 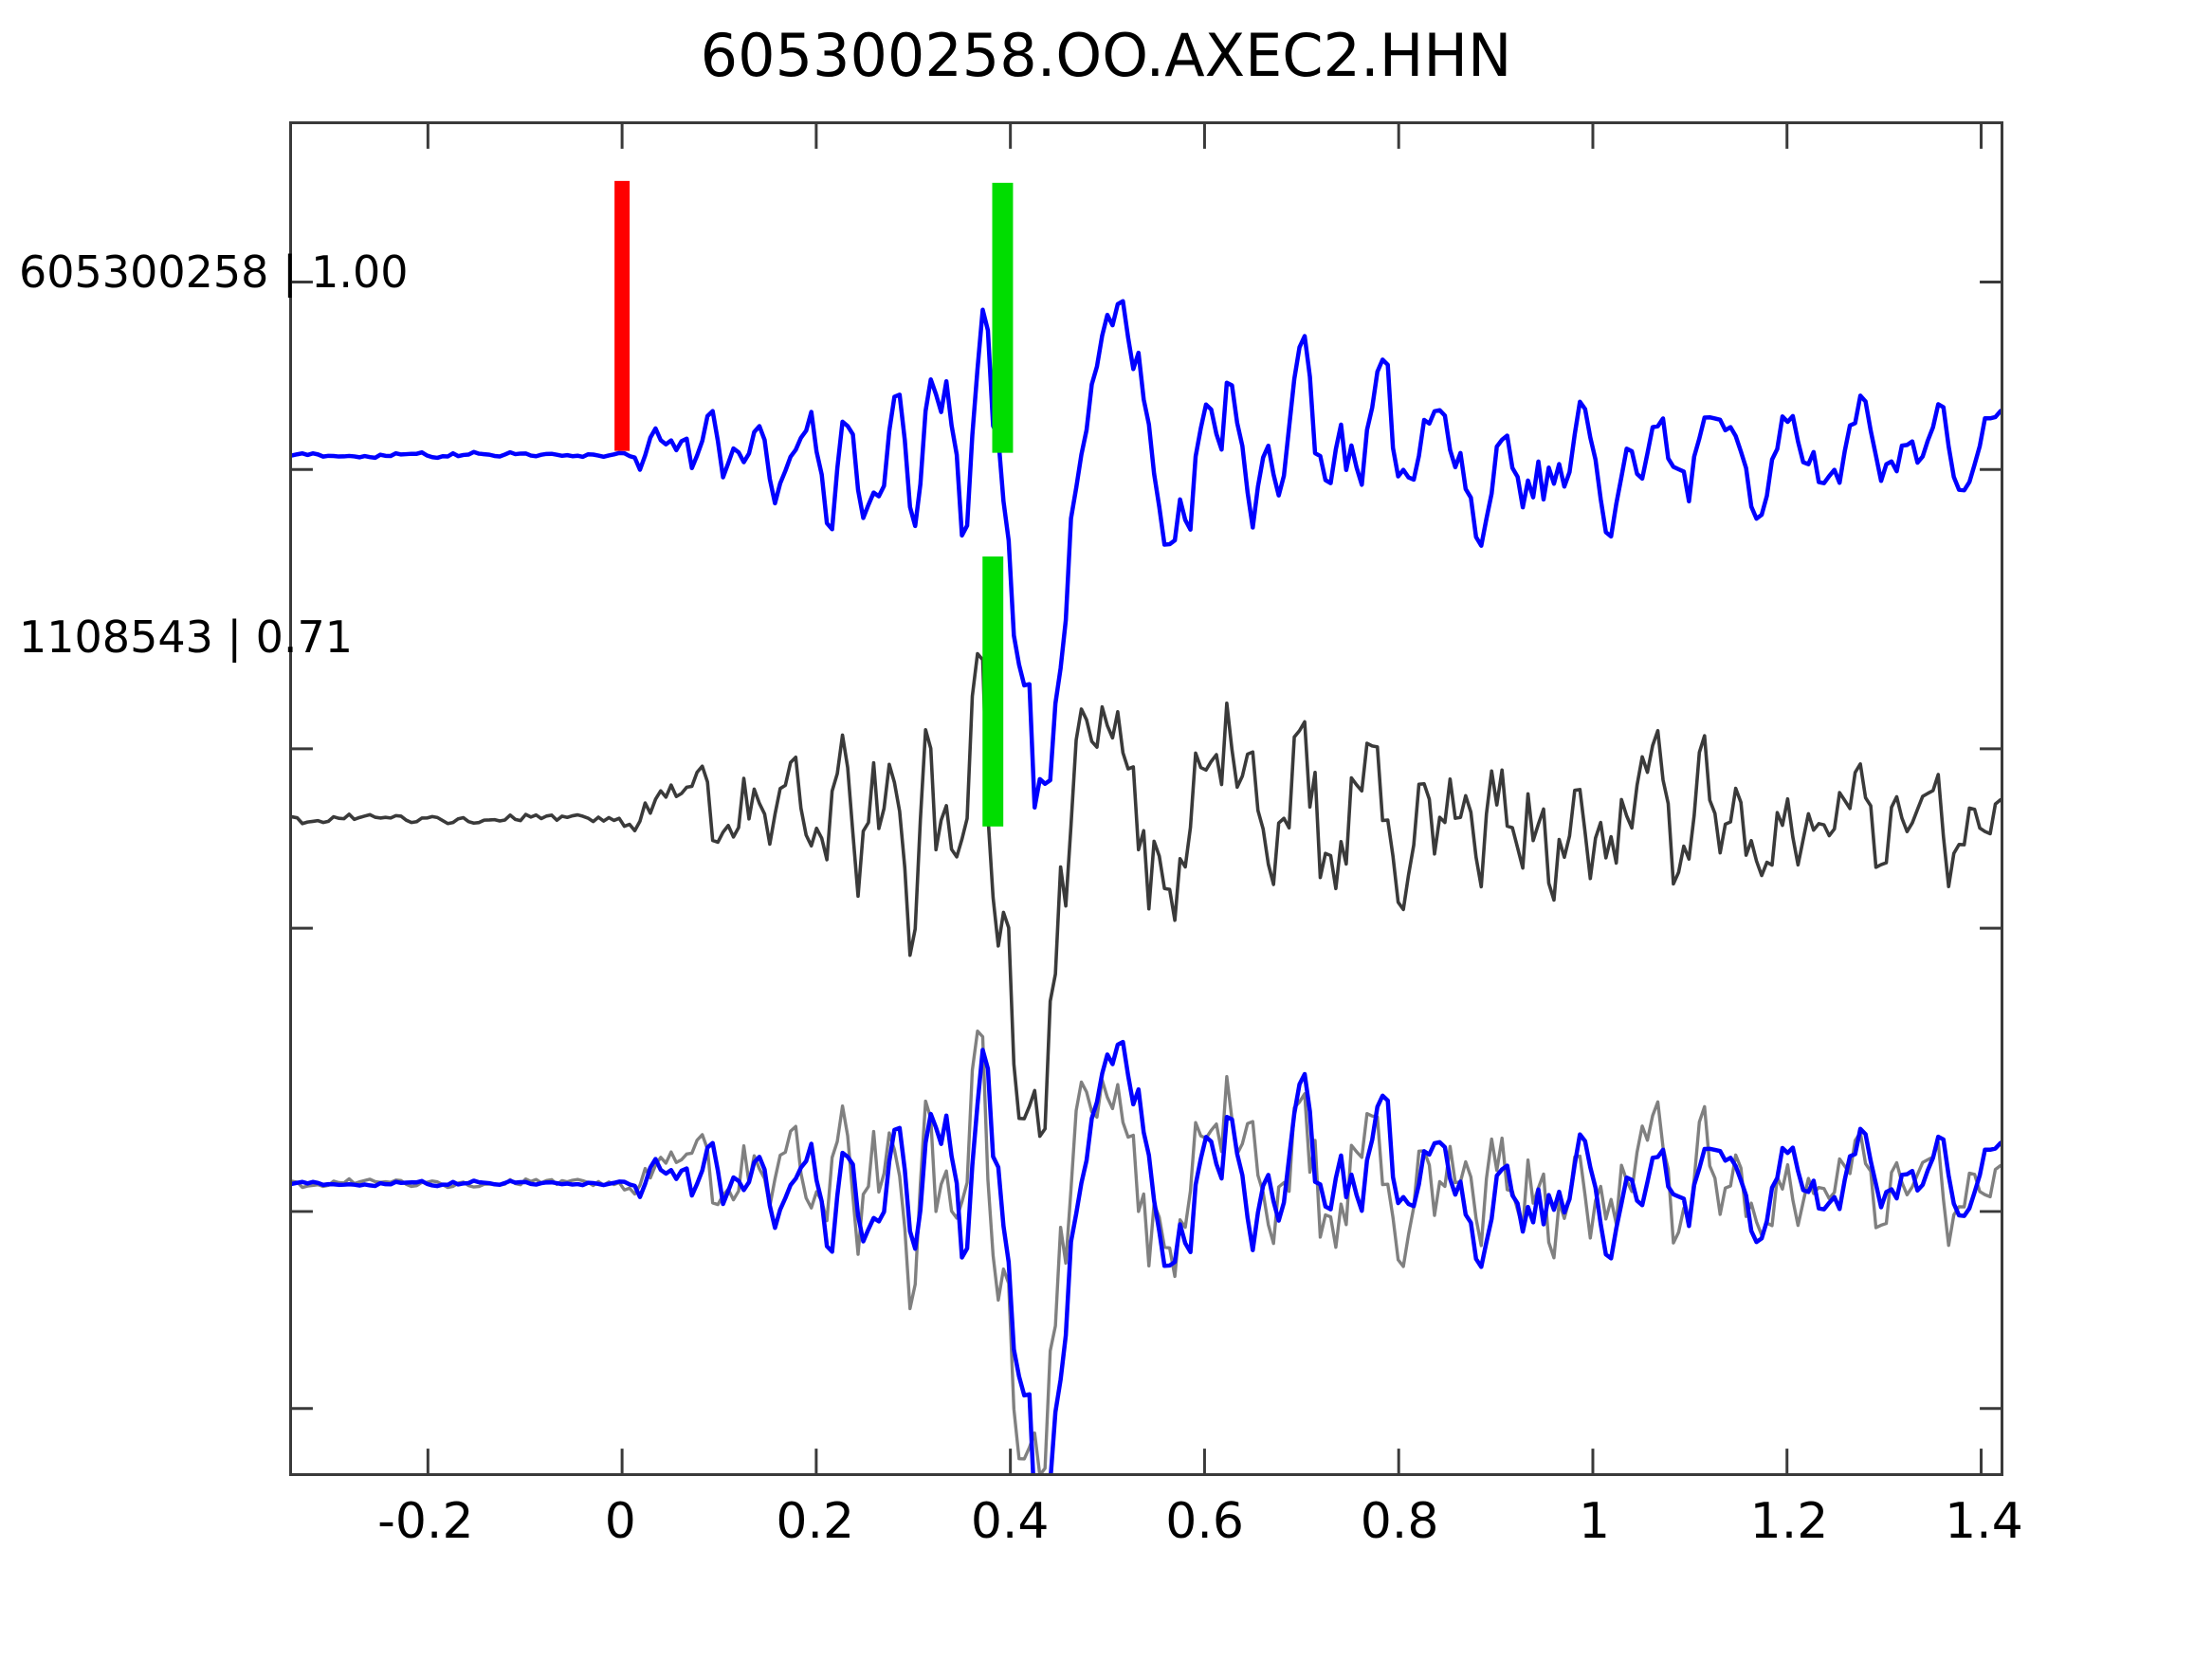 I want to click on x-tick-label: 0, so click(x=620, y=1521).